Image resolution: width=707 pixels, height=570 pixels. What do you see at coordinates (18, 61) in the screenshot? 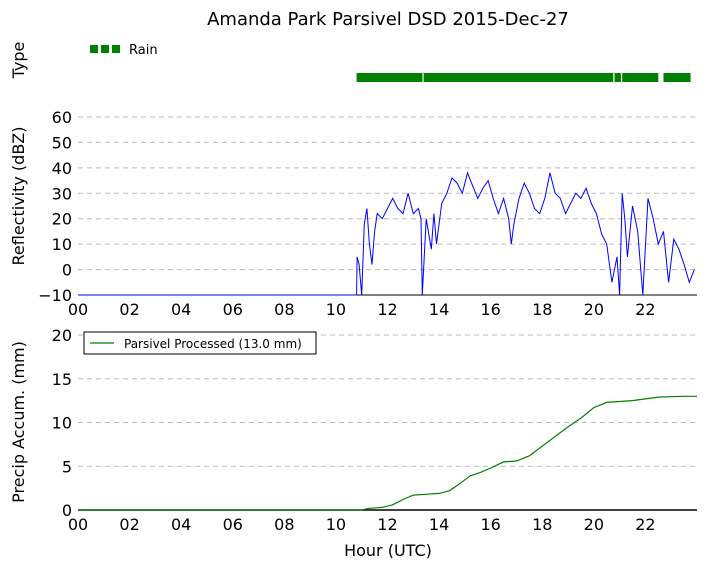
I see `type-ylabel: Type` at bounding box center [18, 61].